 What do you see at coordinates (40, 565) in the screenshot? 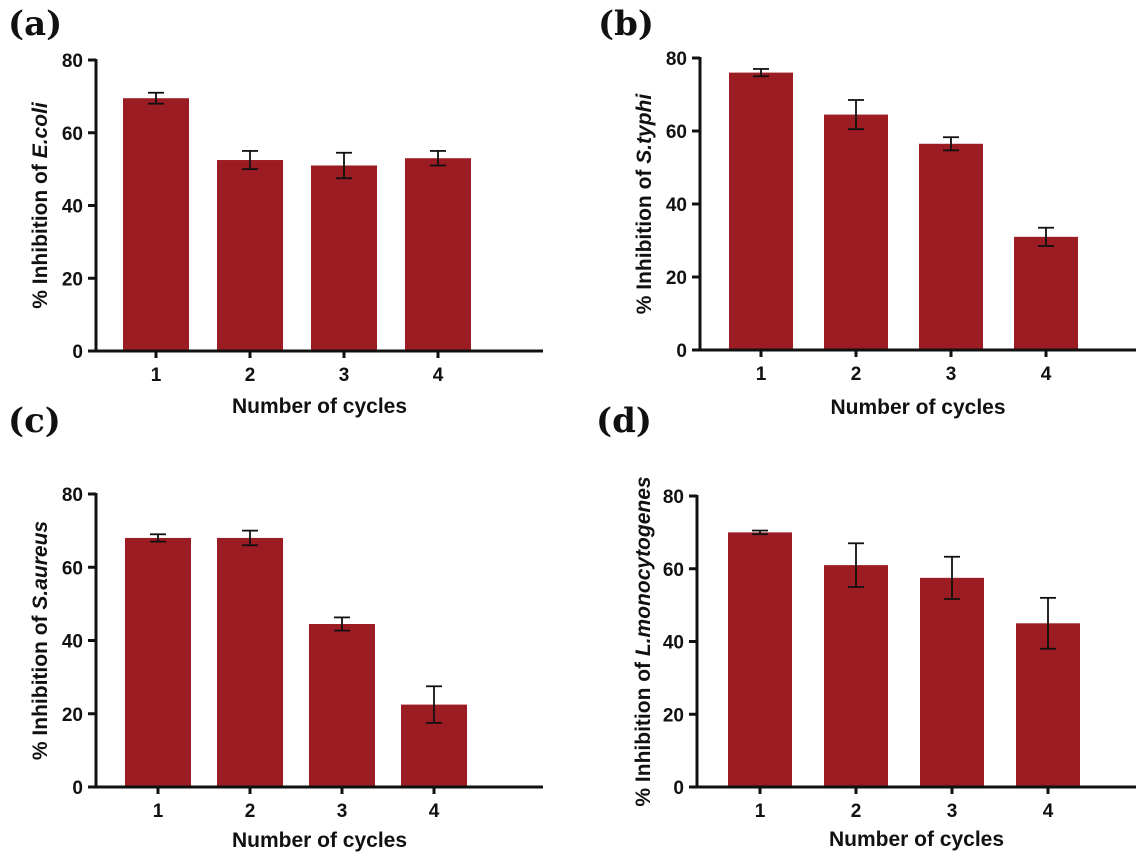
I see `y-axis-title-species: S.aureus` at bounding box center [40, 565].